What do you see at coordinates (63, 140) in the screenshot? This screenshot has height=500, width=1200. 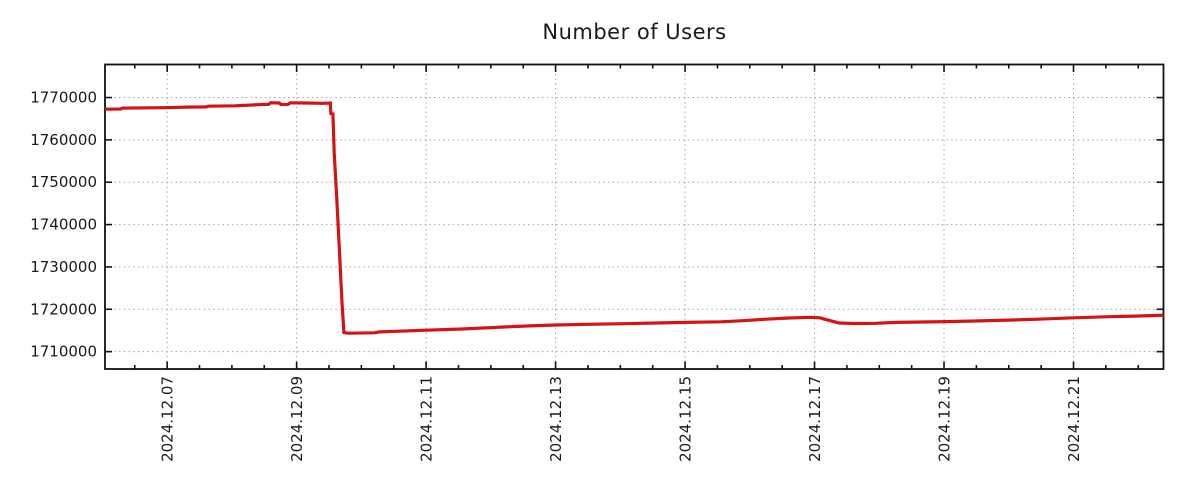 I see `y-tick-label: 1760000` at bounding box center [63, 140].